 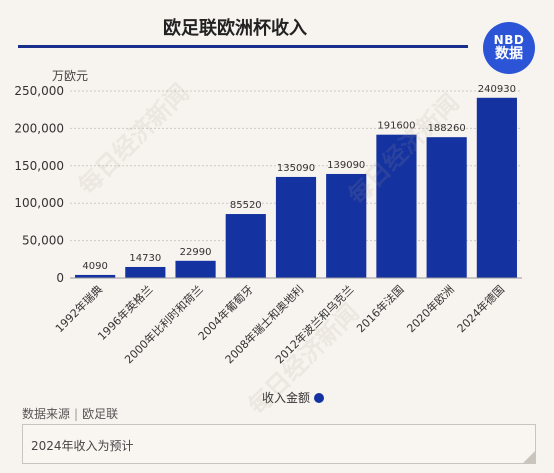 What do you see at coordinates (509, 53) in the screenshot?
I see `logo-line2: 数据` at bounding box center [509, 53].